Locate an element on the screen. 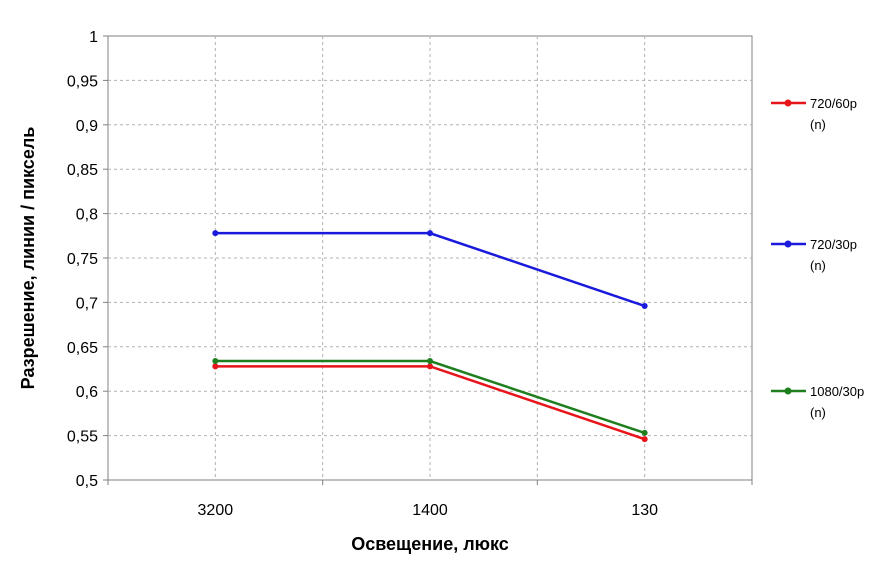 This screenshot has height=566, width=886. x-tick-label: 1400 is located at coordinates (430, 510).